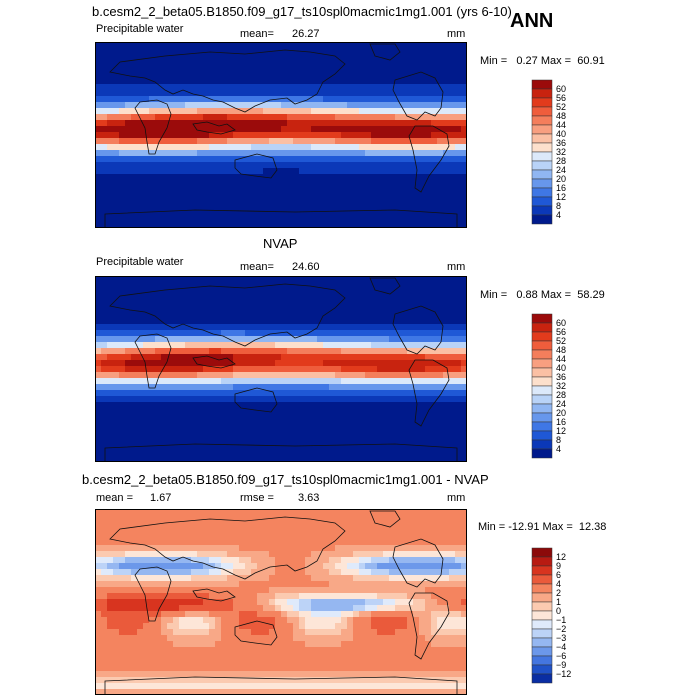  Describe the element at coordinates (542, 111) in the screenshot. I see `panel1-colorbar-swatch` at that location.